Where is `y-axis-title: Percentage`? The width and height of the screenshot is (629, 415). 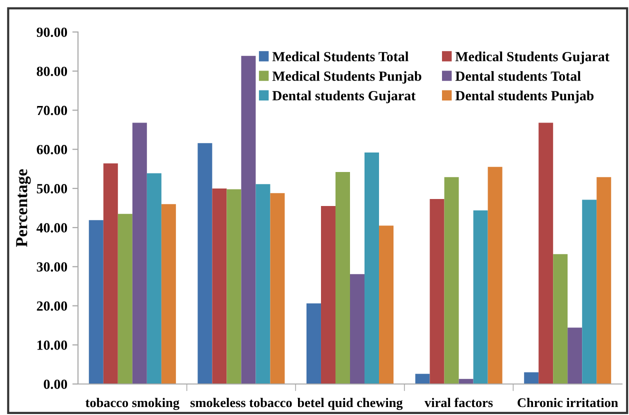
y-axis-title: Percentage is located at coordinates (23, 208).